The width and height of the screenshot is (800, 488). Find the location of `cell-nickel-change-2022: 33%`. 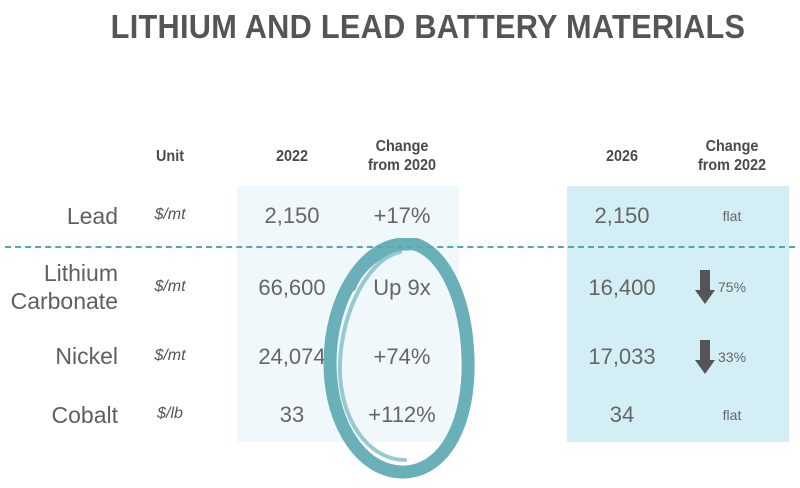

cell-nickel-change-2022: 33% is located at coordinates (720, 357).